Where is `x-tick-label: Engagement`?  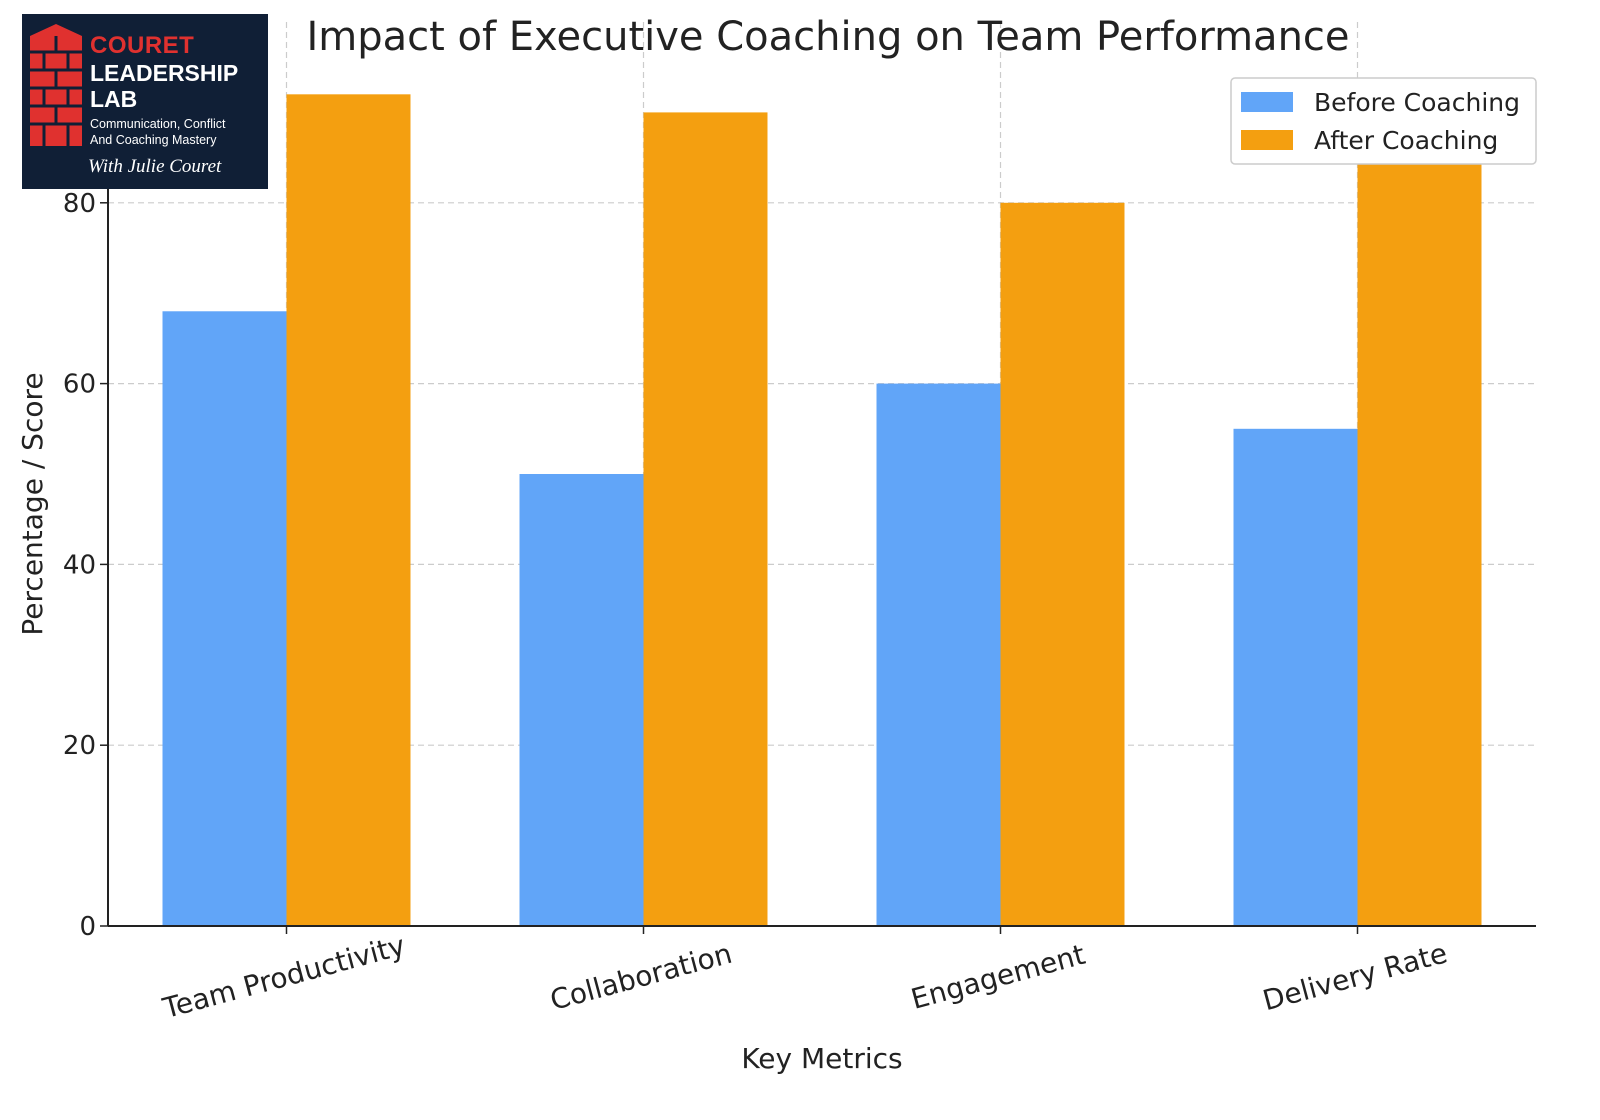
x-tick-label: Engagement is located at coordinates (998, 977).